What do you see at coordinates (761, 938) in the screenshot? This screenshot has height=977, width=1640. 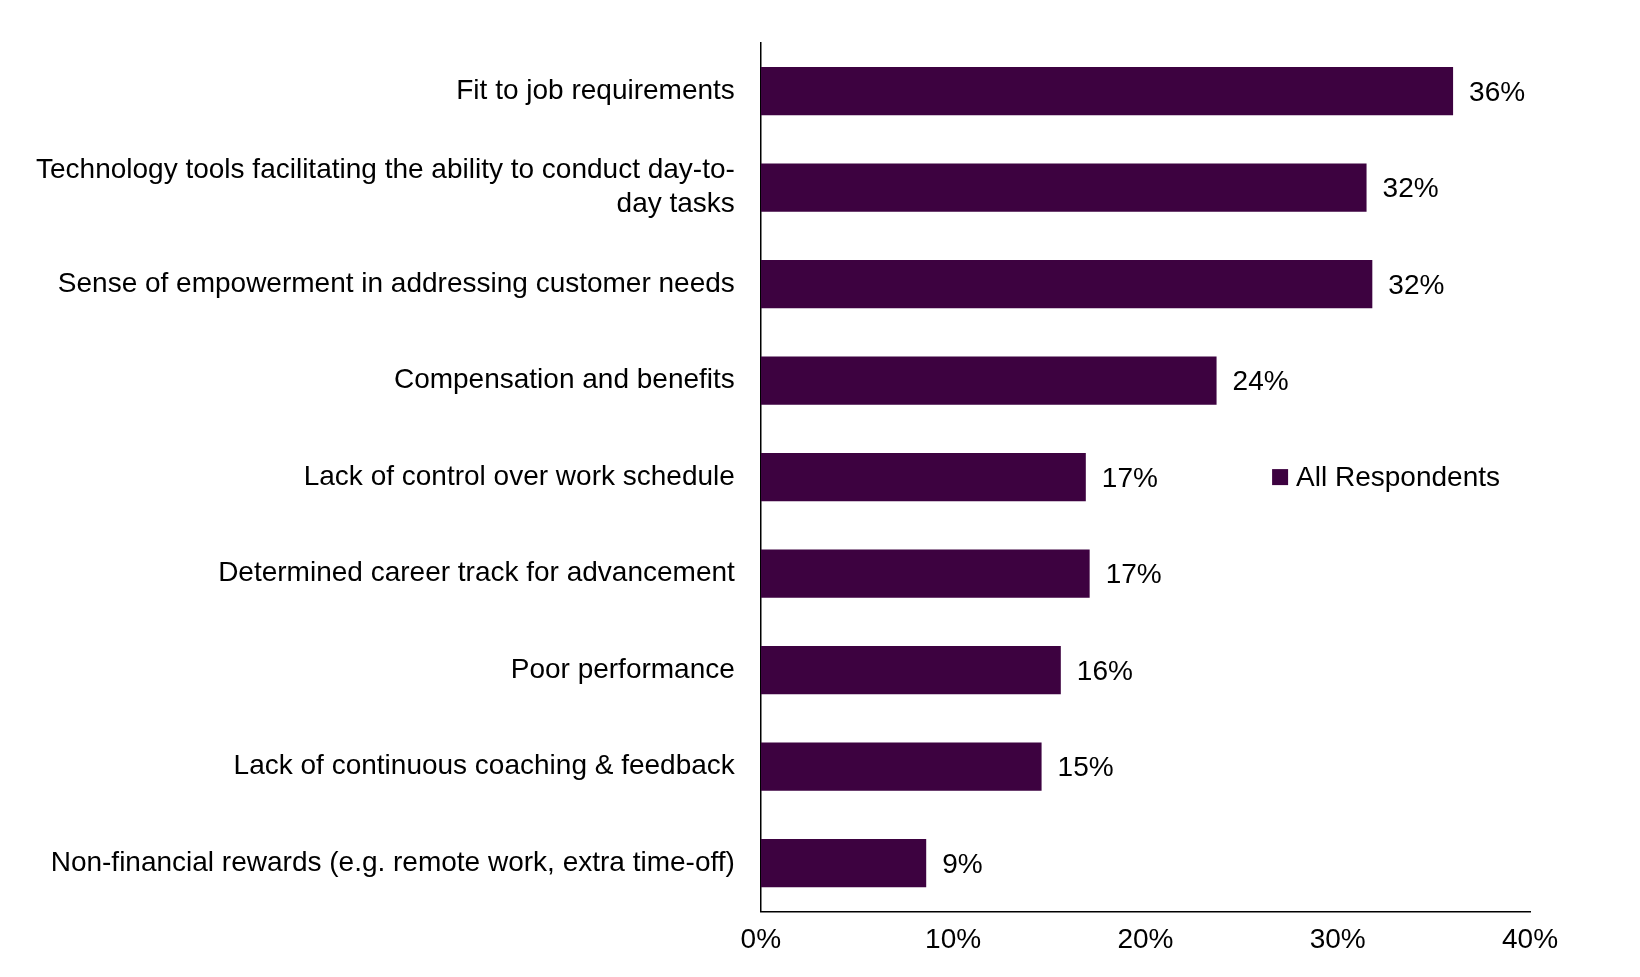 I see `x-tick-label: 0%` at bounding box center [761, 938].